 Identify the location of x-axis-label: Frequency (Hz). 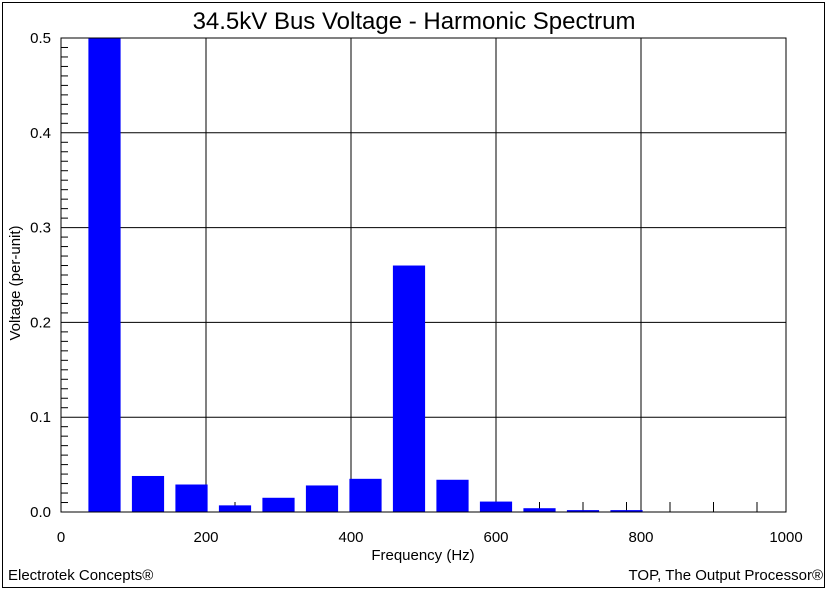
(422, 555).